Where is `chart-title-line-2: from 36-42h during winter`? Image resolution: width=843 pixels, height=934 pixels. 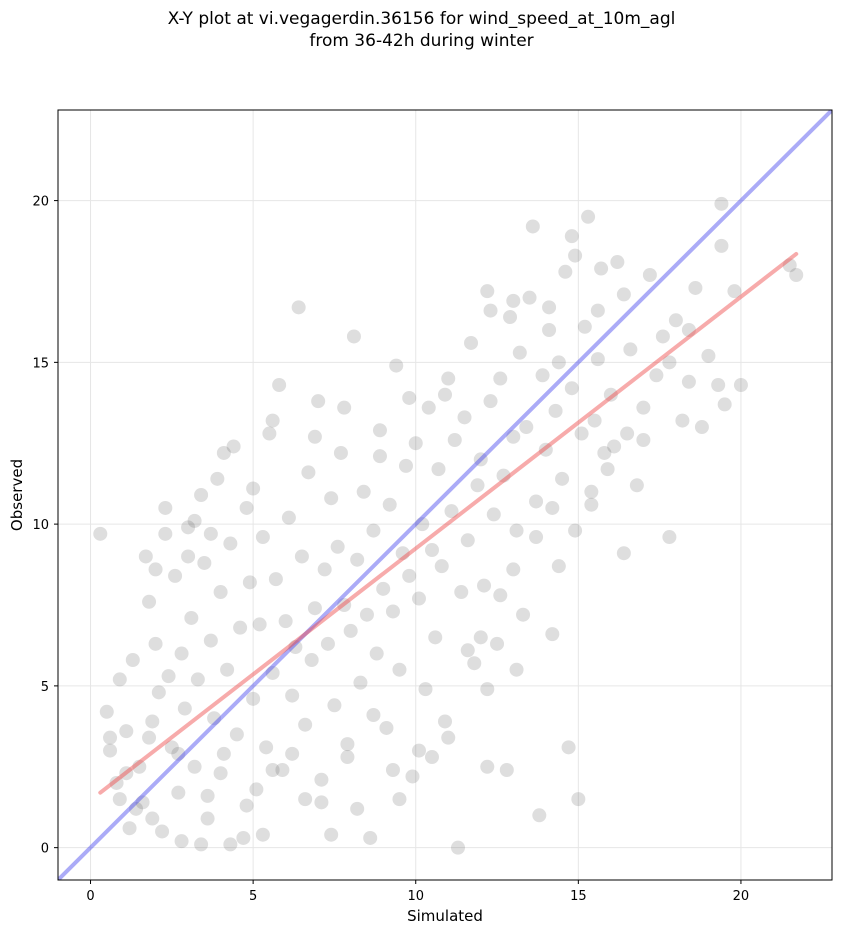
chart-title-line-2: from 36-42h during winter is located at coordinates (421, 41).